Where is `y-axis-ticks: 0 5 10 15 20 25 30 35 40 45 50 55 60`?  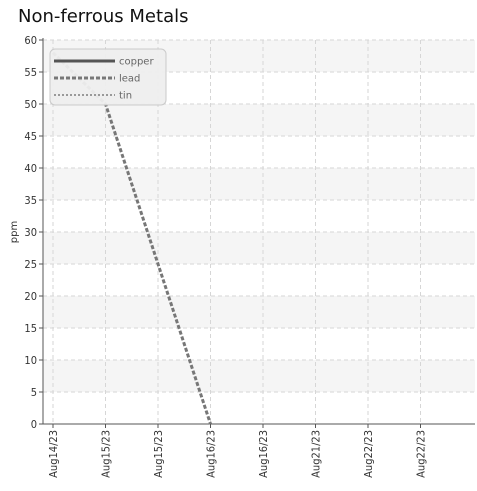 y-axis-ticks: 0 5 10 15 20 25 30 35 40 45 50 55 60 is located at coordinates (33, 232).